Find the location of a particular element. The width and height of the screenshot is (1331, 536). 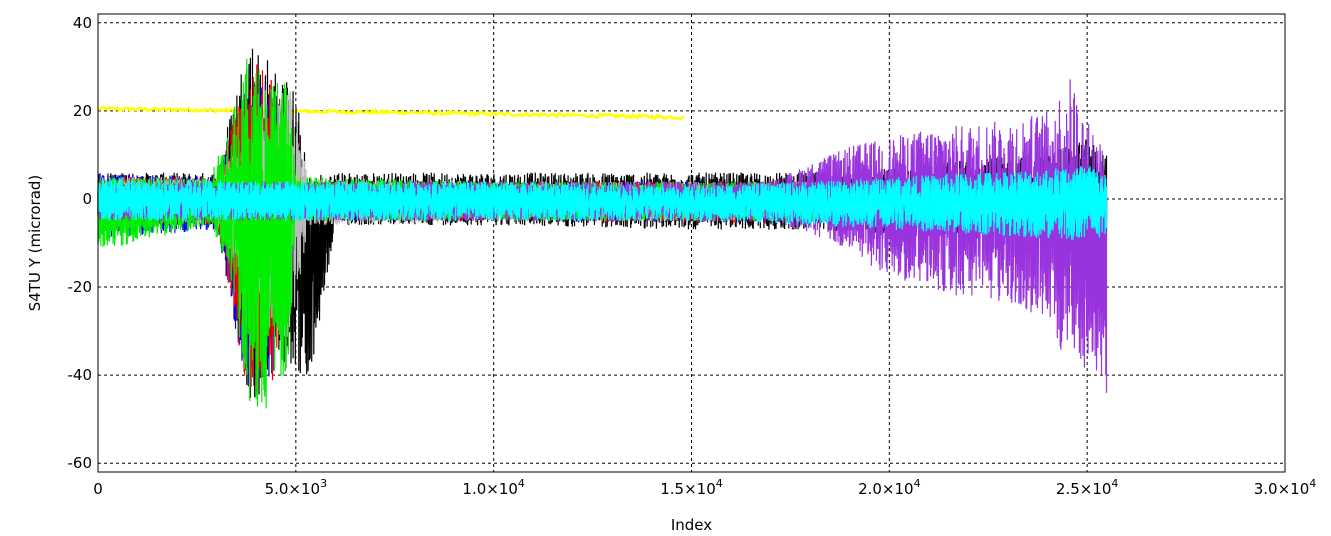

x-tick-label-4: 2.0×10⁴ is located at coordinates (889, 487).